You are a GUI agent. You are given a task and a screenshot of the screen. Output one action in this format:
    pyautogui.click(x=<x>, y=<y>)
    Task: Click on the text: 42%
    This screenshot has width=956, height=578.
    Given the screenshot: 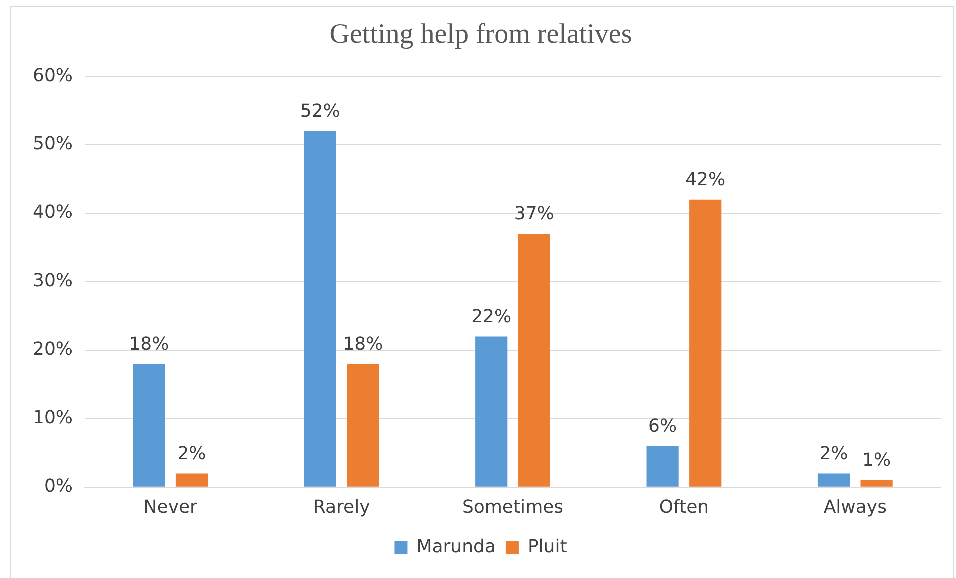 What is the action you would take?
    pyautogui.click(x=706, y=180)
    